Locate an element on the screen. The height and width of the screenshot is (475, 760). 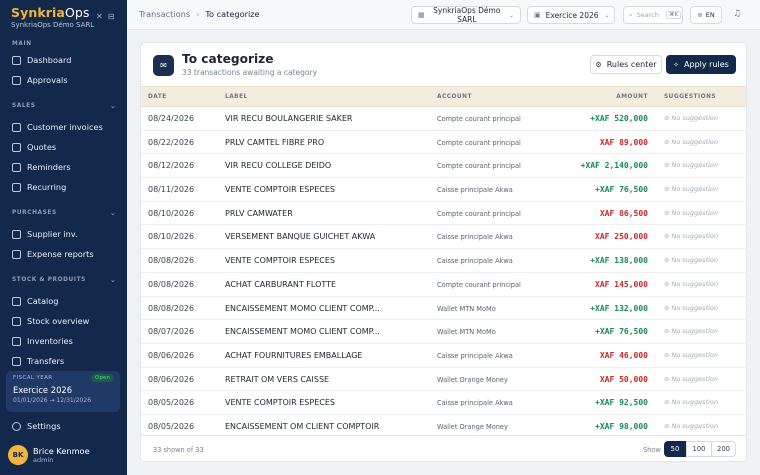
approvals-icon is located at coordinates (16, 80).